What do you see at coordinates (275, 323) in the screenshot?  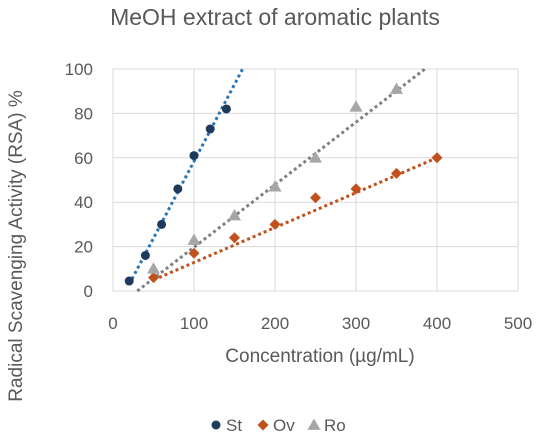 I see `x-tick-label: 200` at bounding box center [275, 323].